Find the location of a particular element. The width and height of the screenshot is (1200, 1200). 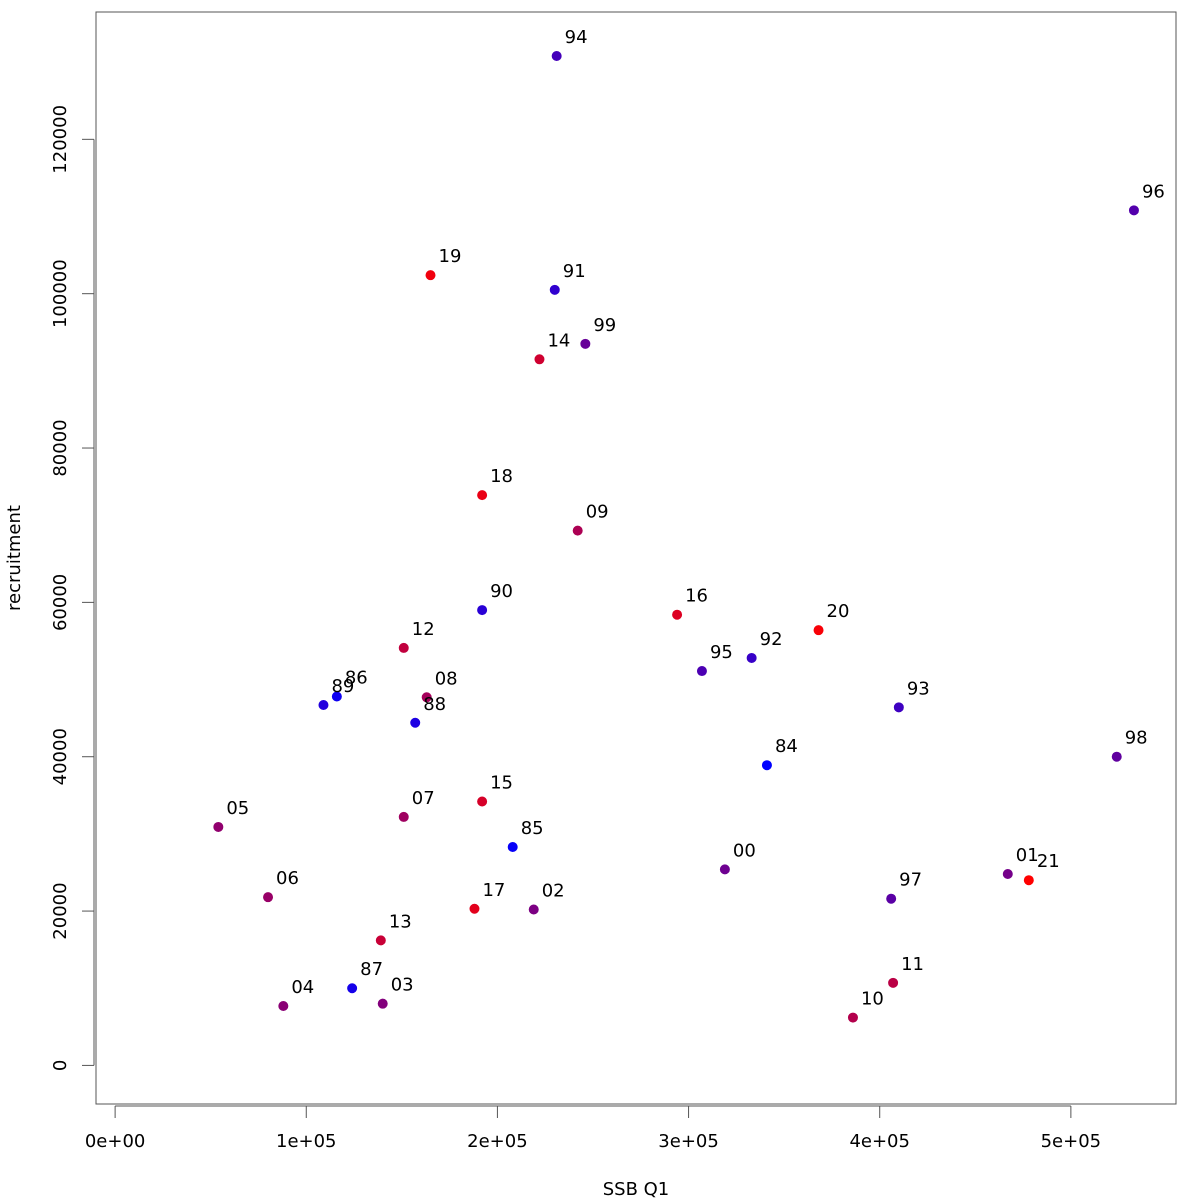

point-label: 00 is located at coordinates (744, 850).